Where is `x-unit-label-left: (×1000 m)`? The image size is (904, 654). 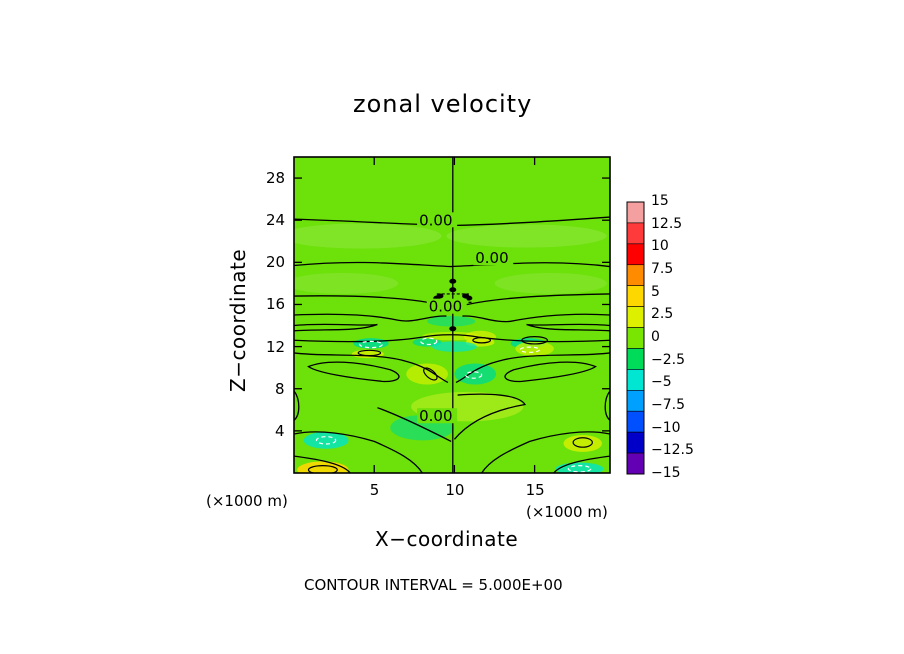 x-unit-label-left: (×1000 m) is located at coordinates (247, 501).